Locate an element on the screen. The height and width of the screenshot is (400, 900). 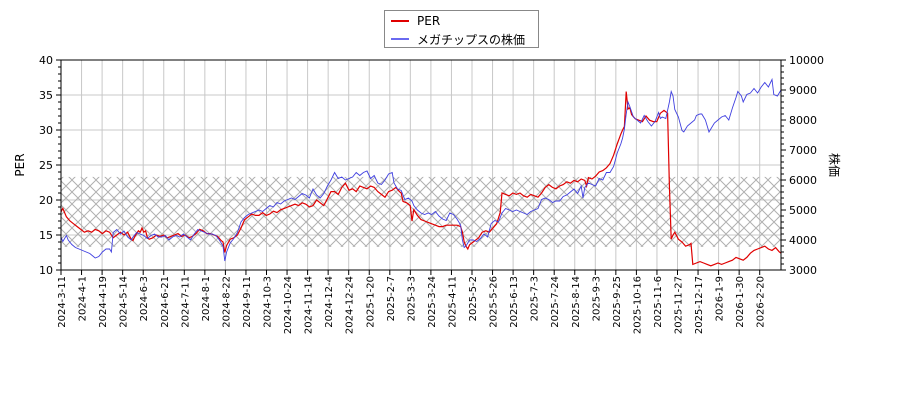
legend-item-per: PER is located at coordinates (415, 21).